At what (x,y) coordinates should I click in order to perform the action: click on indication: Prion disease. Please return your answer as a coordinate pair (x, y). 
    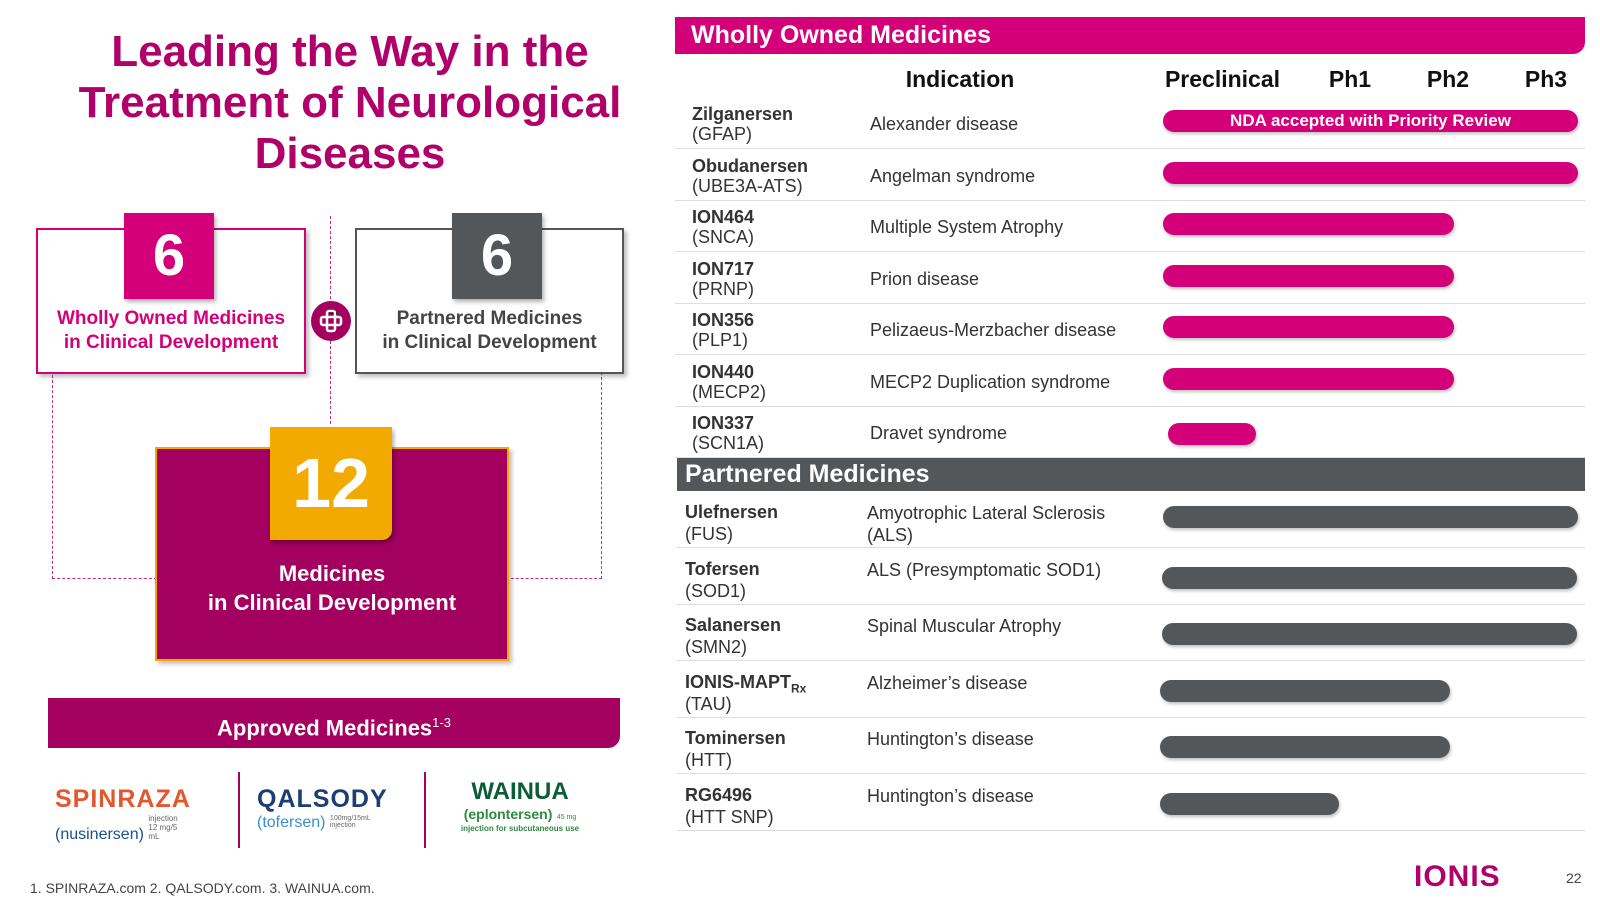
    Looking at the image, I should click on (925, 278).